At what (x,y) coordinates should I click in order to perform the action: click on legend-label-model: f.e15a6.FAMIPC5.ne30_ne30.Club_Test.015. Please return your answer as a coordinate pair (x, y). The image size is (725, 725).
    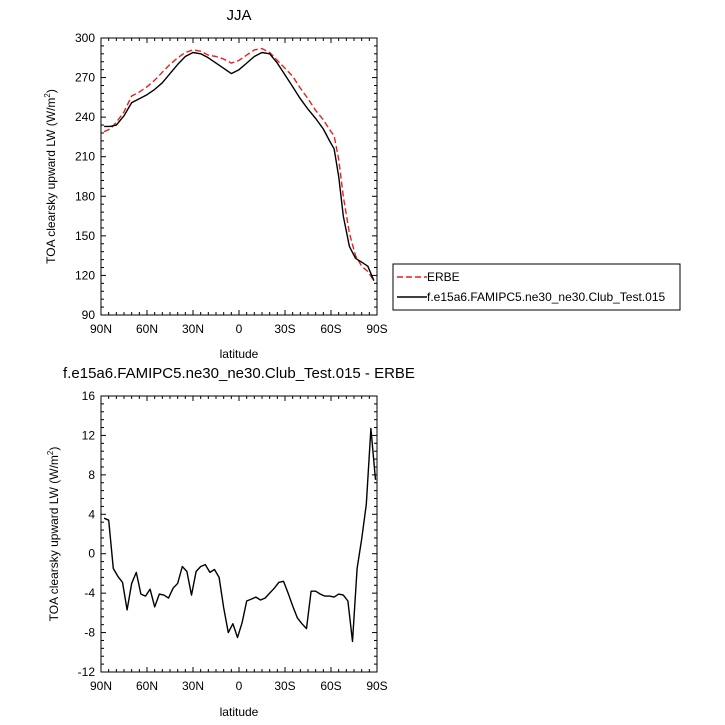
    Looking at the image, I should click on (546, 297).